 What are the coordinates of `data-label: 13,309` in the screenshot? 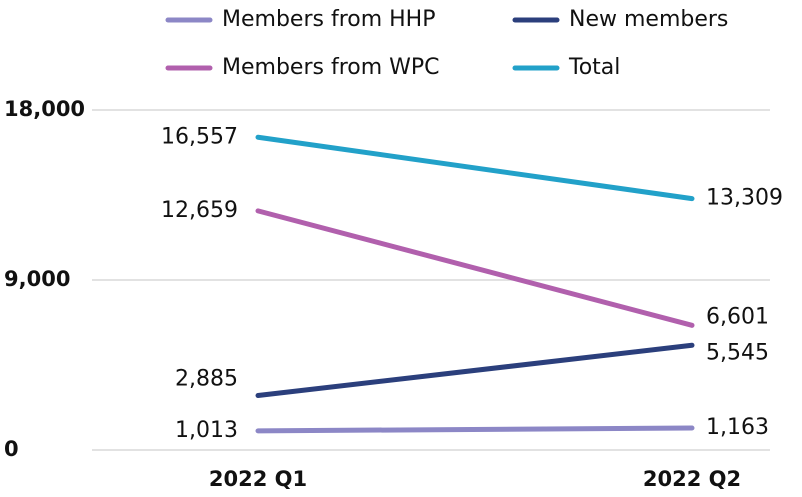 It's located at (744, 198).